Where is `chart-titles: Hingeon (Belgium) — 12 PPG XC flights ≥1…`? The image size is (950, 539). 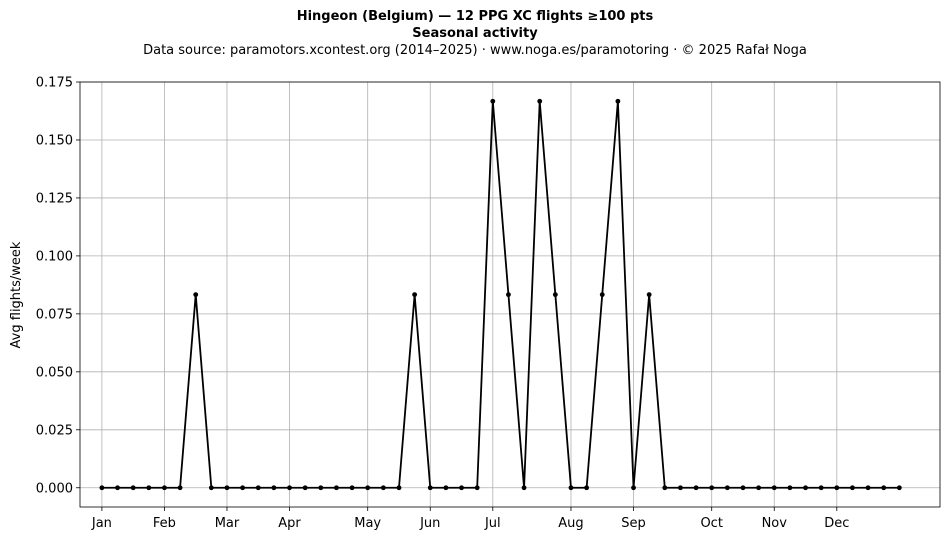 chart-titles: Hingeon (Belgium) — 12 PPG XC flights ≥1… is located at coordinates (475, 33).